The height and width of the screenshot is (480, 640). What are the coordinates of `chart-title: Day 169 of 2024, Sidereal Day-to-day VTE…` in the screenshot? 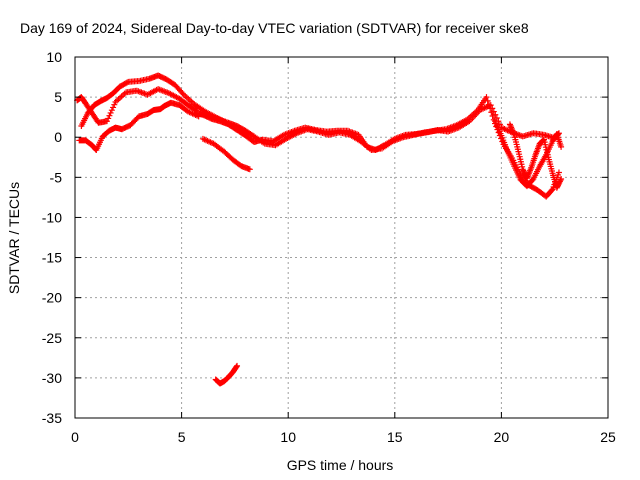 It's located at (274, 28).